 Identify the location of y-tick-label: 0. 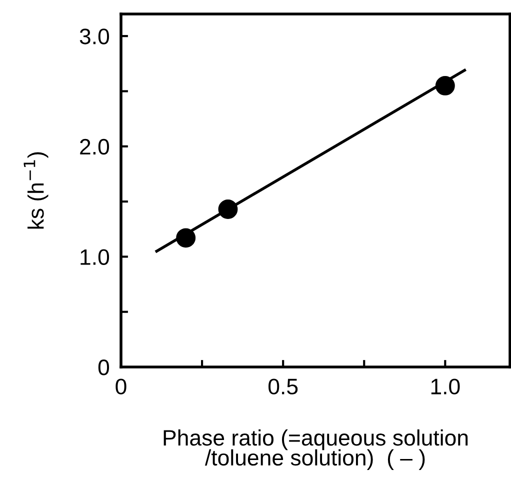
(104, 368).